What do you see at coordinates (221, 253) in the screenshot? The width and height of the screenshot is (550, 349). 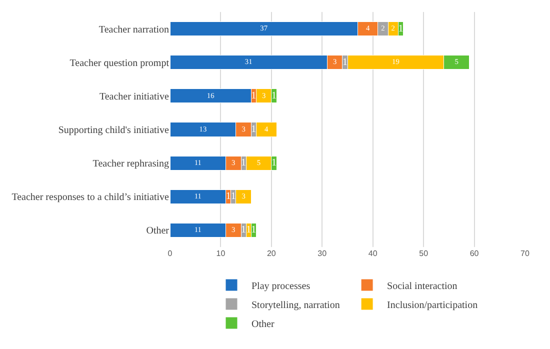 I see `x-tick-label: 10` at bounding box center [221, 253].